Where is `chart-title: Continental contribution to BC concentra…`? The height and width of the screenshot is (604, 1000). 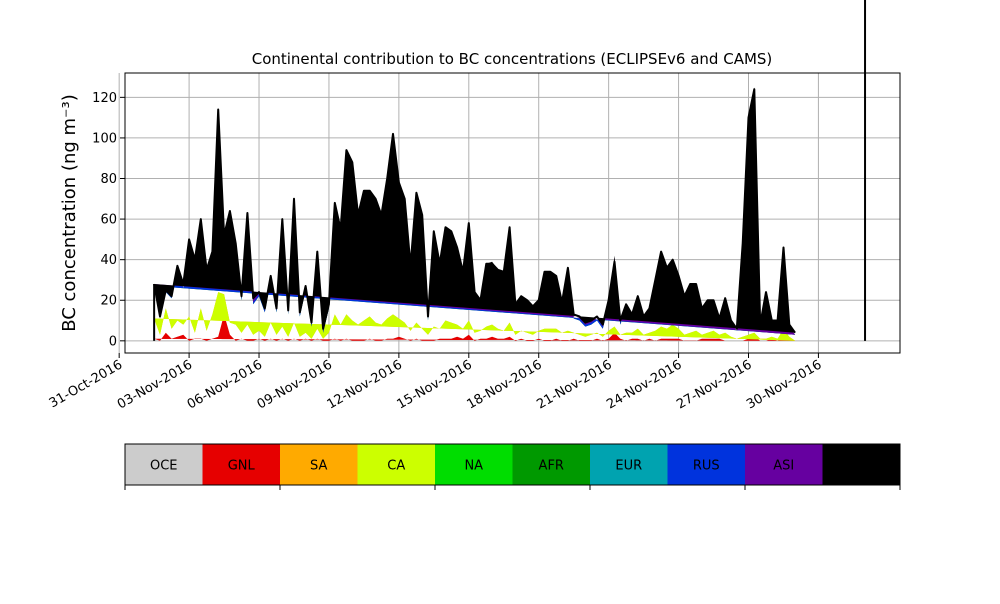
chart-title: Continental contribution to BC concentra… is located at coordinates (512, 59).